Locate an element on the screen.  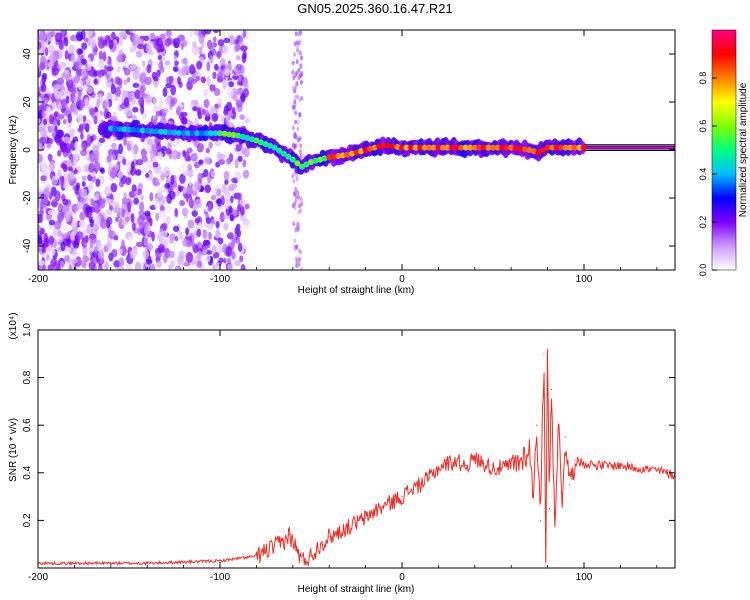
x-tick-label: 0 is located at coordinates (402, 279).